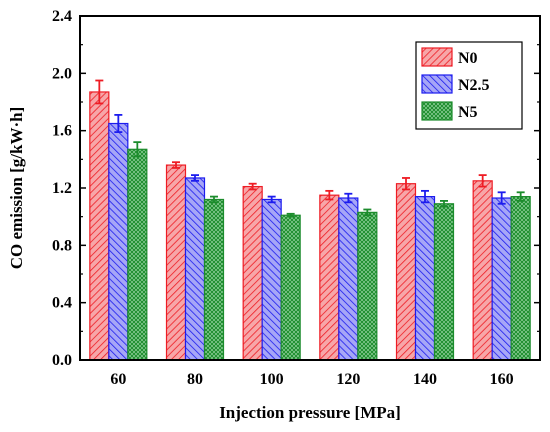  I want to click on x-tick-label: 60, so click(118, 379).